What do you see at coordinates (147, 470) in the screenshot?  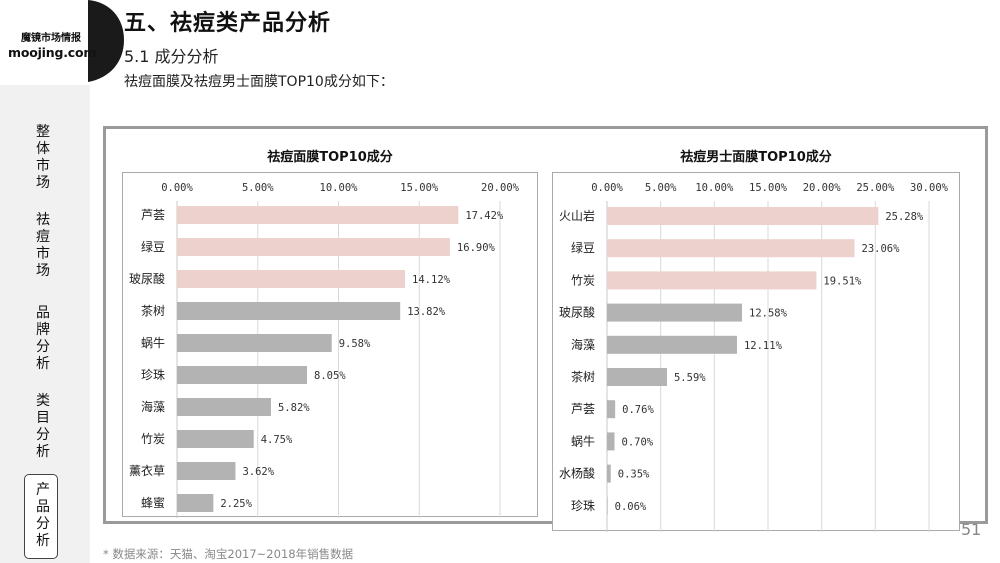 I see `category-label: 薰衣草` at bounding box center [147, 470].